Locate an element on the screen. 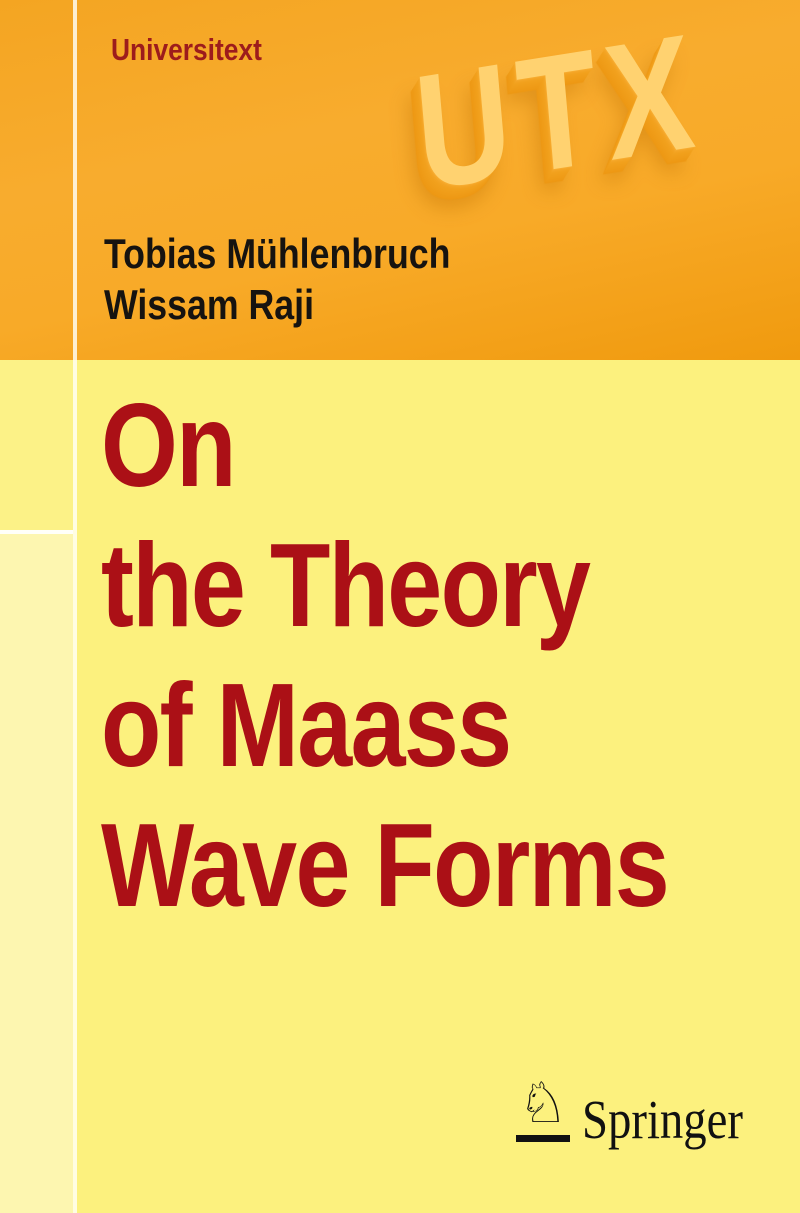 The image size is (800, 1213). title-line-1: On is located at coordinates (169, 445).